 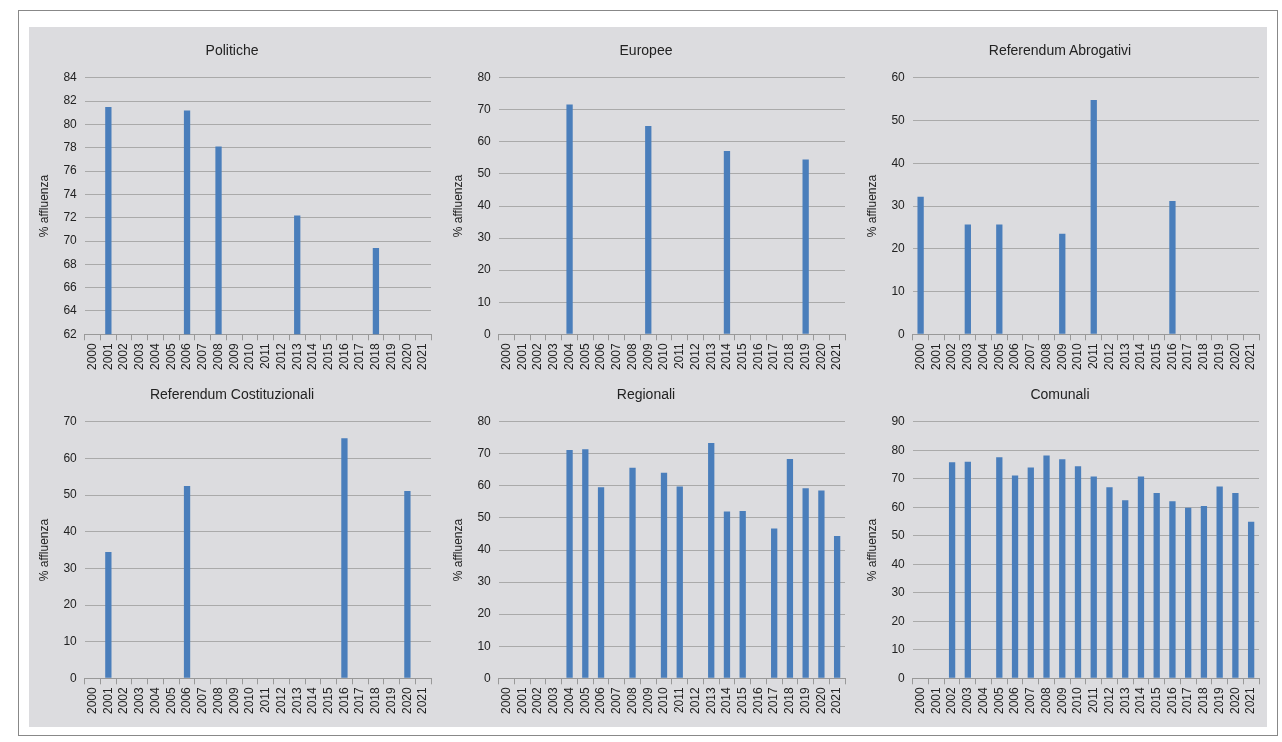 I want to click on y-tick-label: 30, so click(x=70, y=567).